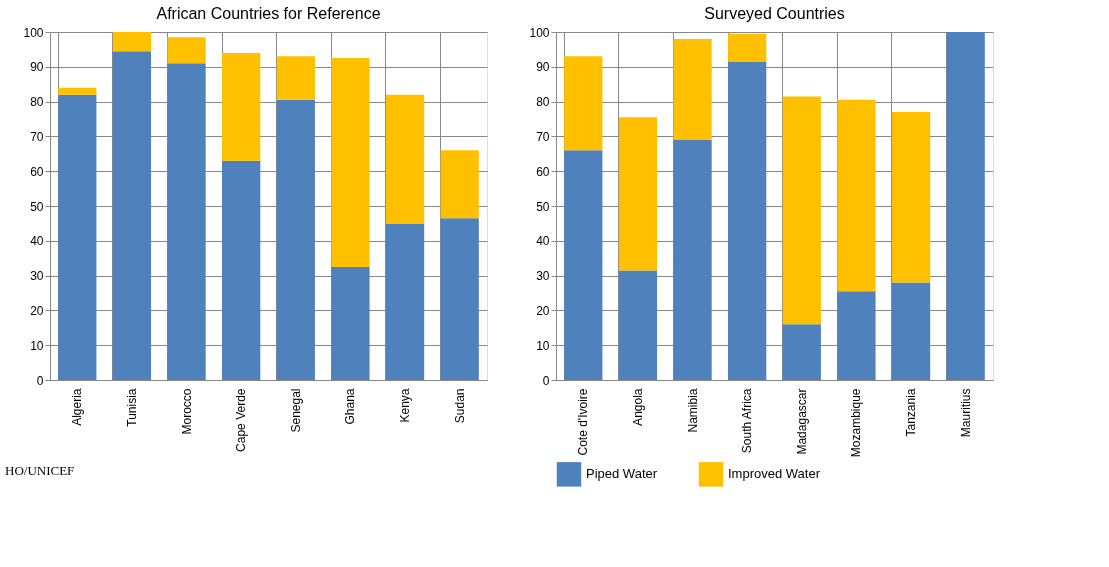 This screenshot has width=1109, height=567. I want to click on text: HO/UNICEF, so click(40, 470).